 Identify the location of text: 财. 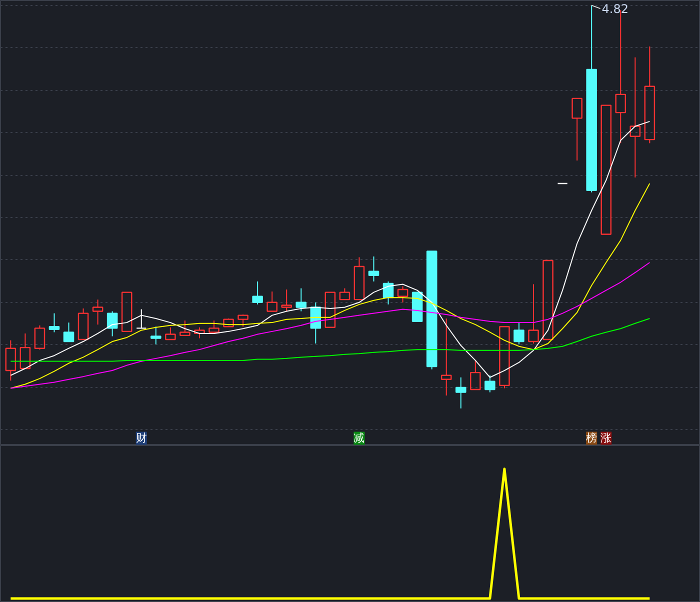
(141, 438).